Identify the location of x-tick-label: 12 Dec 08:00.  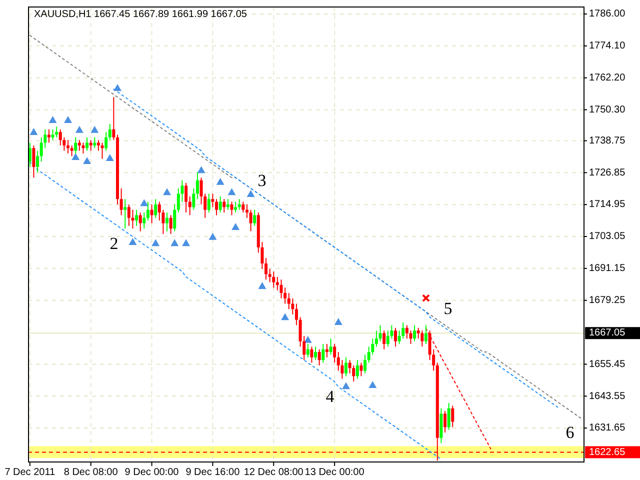
(274, 472).